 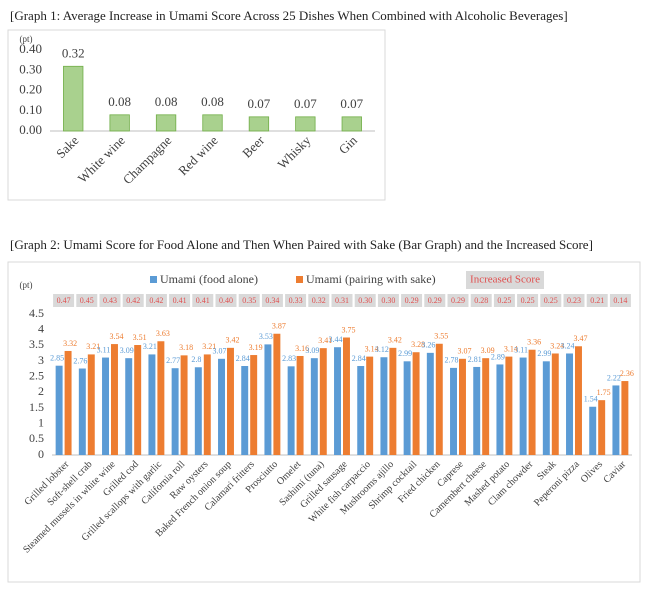 I want to click on increase-label: 0.47, so click(x=64, y=300).